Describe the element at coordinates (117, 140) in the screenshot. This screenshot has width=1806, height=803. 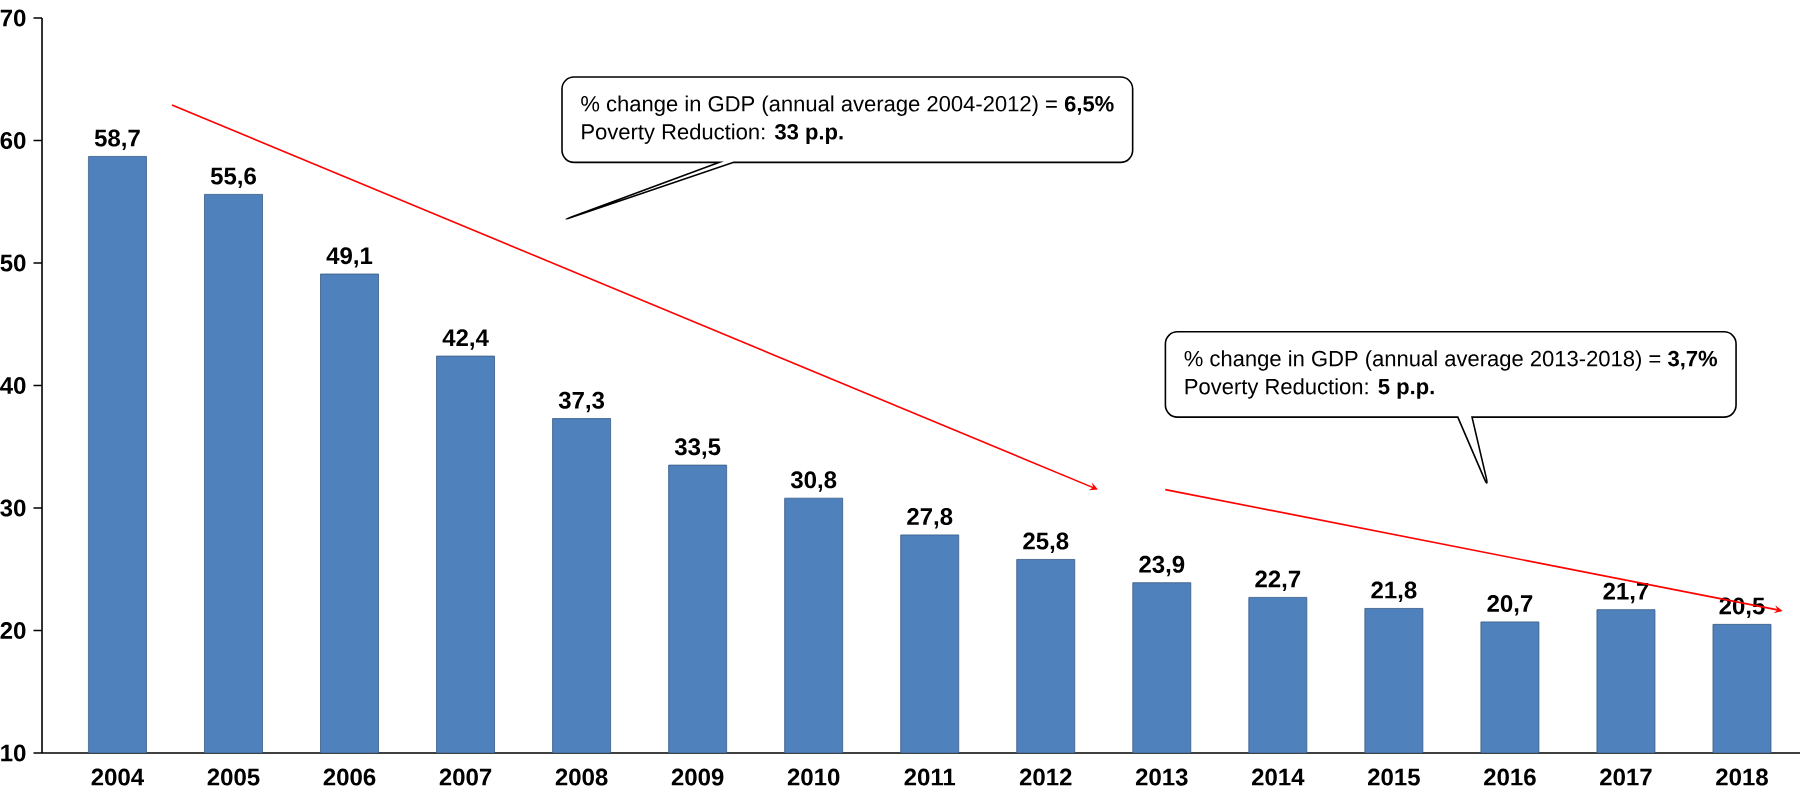
I see `data-label: 58,7` at that location.